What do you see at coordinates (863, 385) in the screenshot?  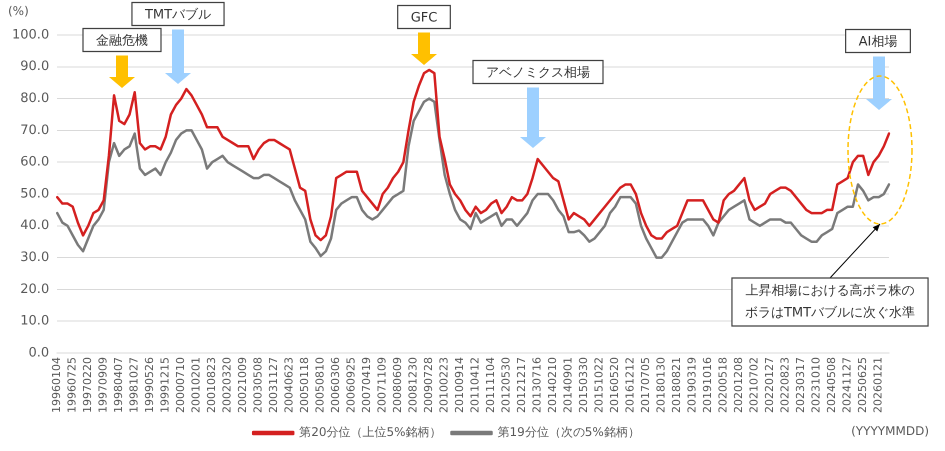 I see `x-tick-label: 20250625` at bounding box center [863, 385].